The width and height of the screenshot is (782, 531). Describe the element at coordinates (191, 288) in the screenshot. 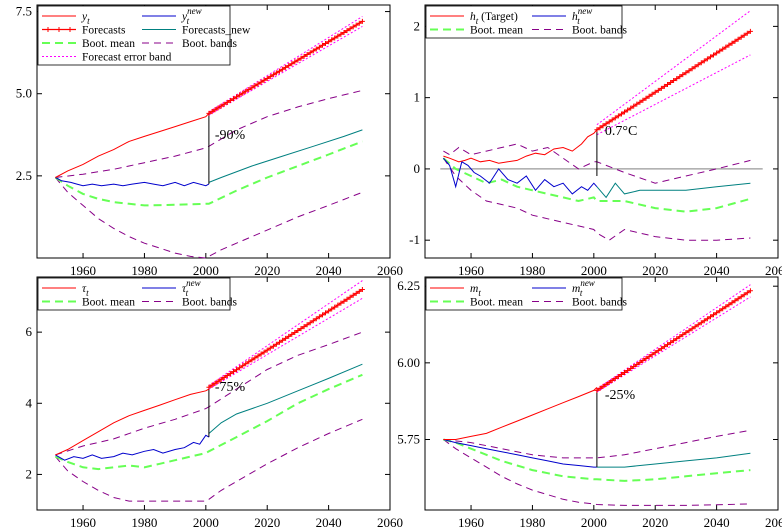

I see `legend-label: τnew t` at that location.